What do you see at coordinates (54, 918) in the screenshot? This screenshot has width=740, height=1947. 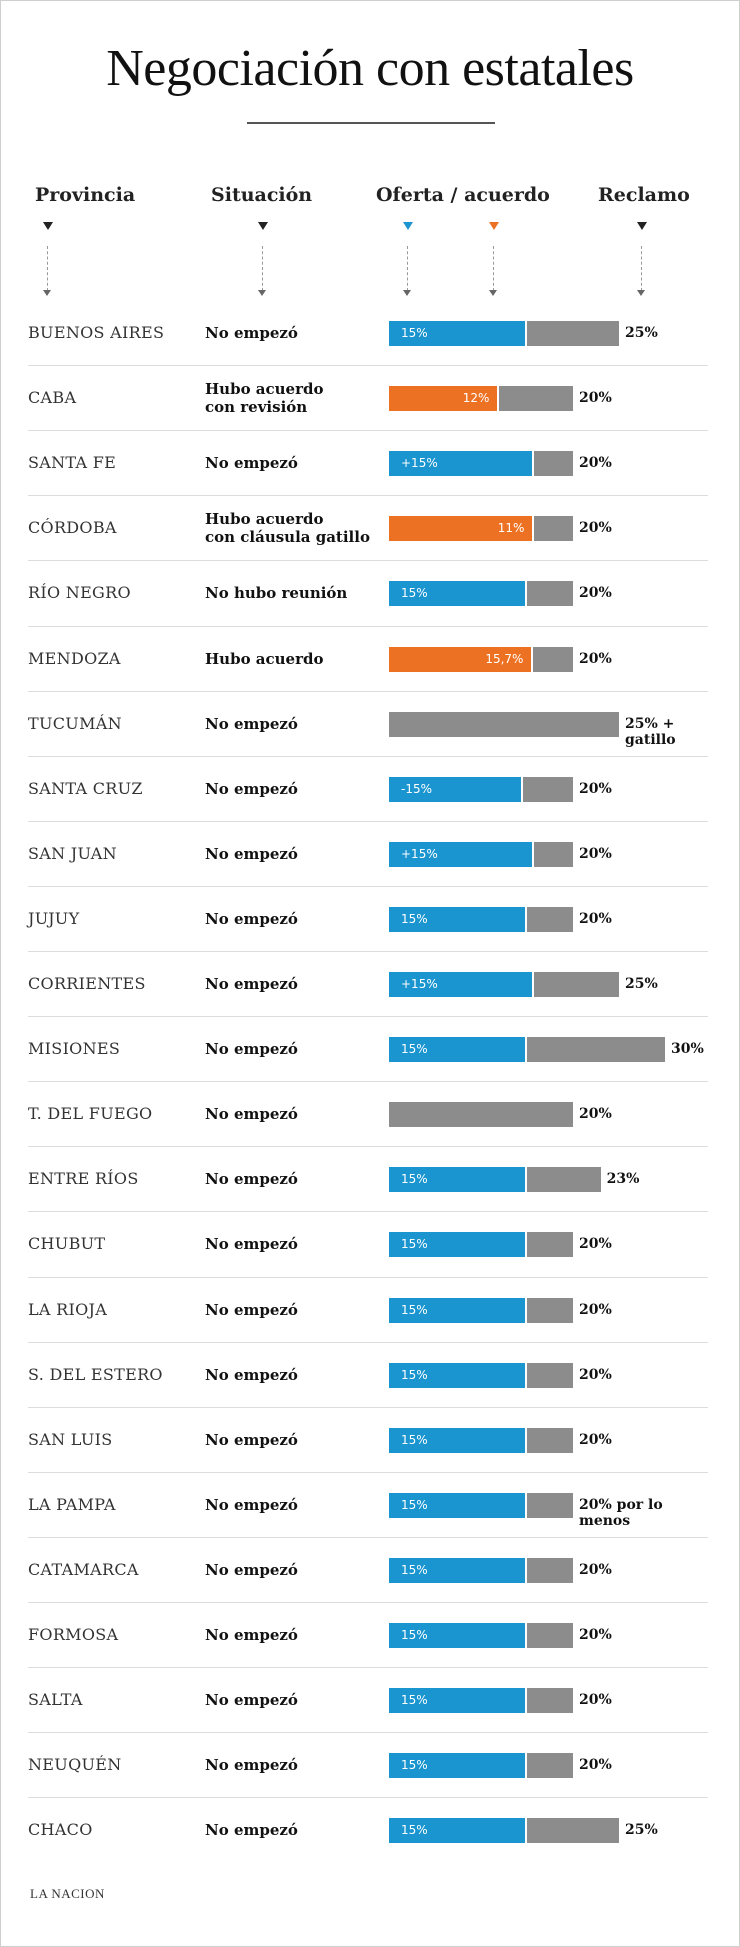 I see `province-label: JUJUY` at bounding box center [54, 918].